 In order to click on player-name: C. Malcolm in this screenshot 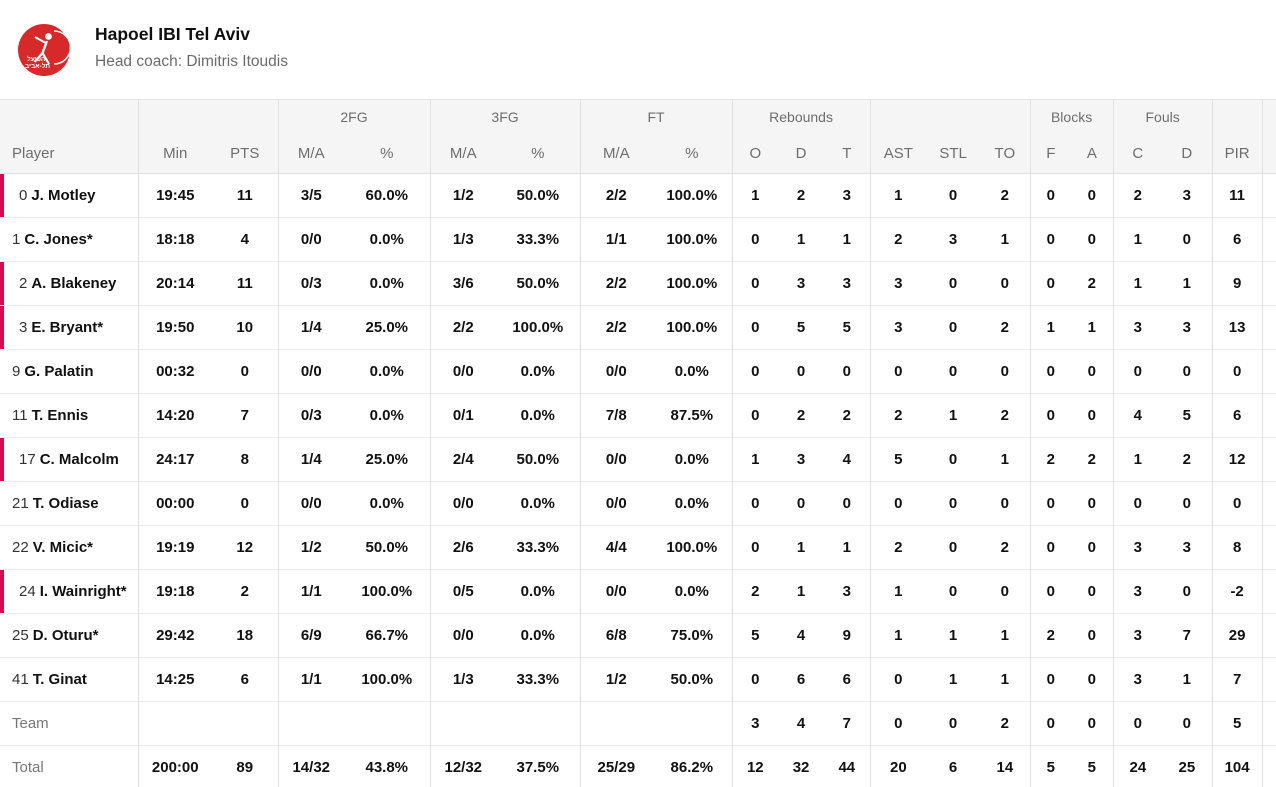, I will do `click(79, 459)`.